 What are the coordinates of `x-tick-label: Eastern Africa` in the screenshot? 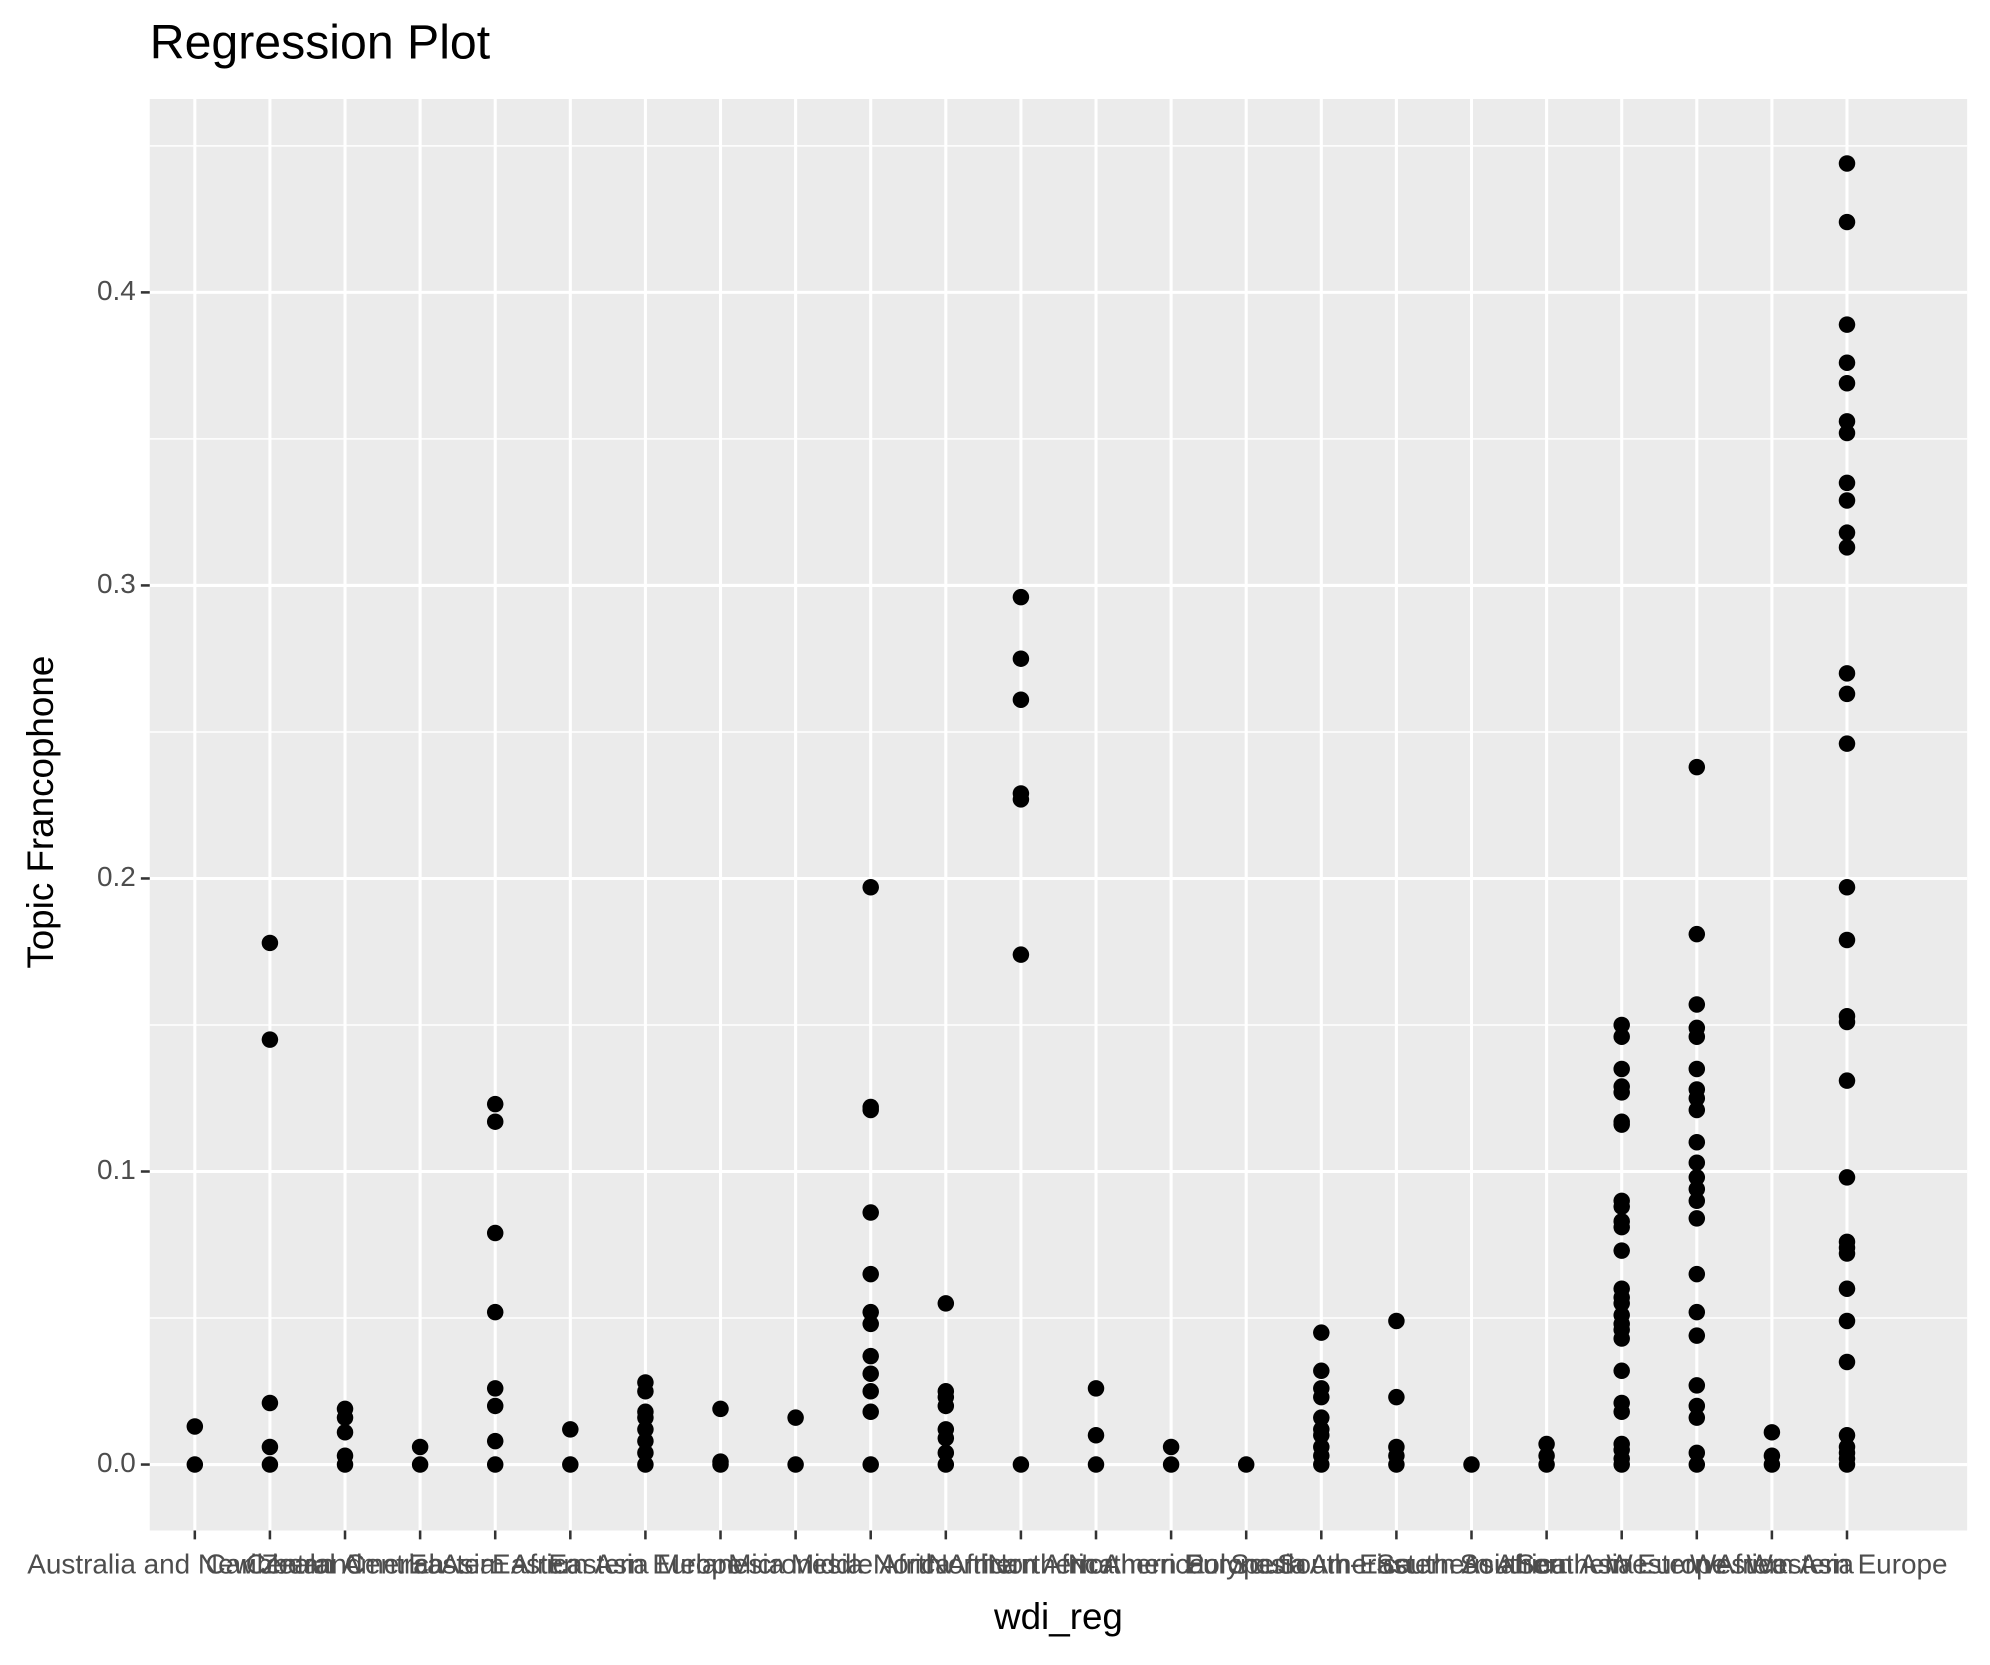 It's located at (495, 1563).